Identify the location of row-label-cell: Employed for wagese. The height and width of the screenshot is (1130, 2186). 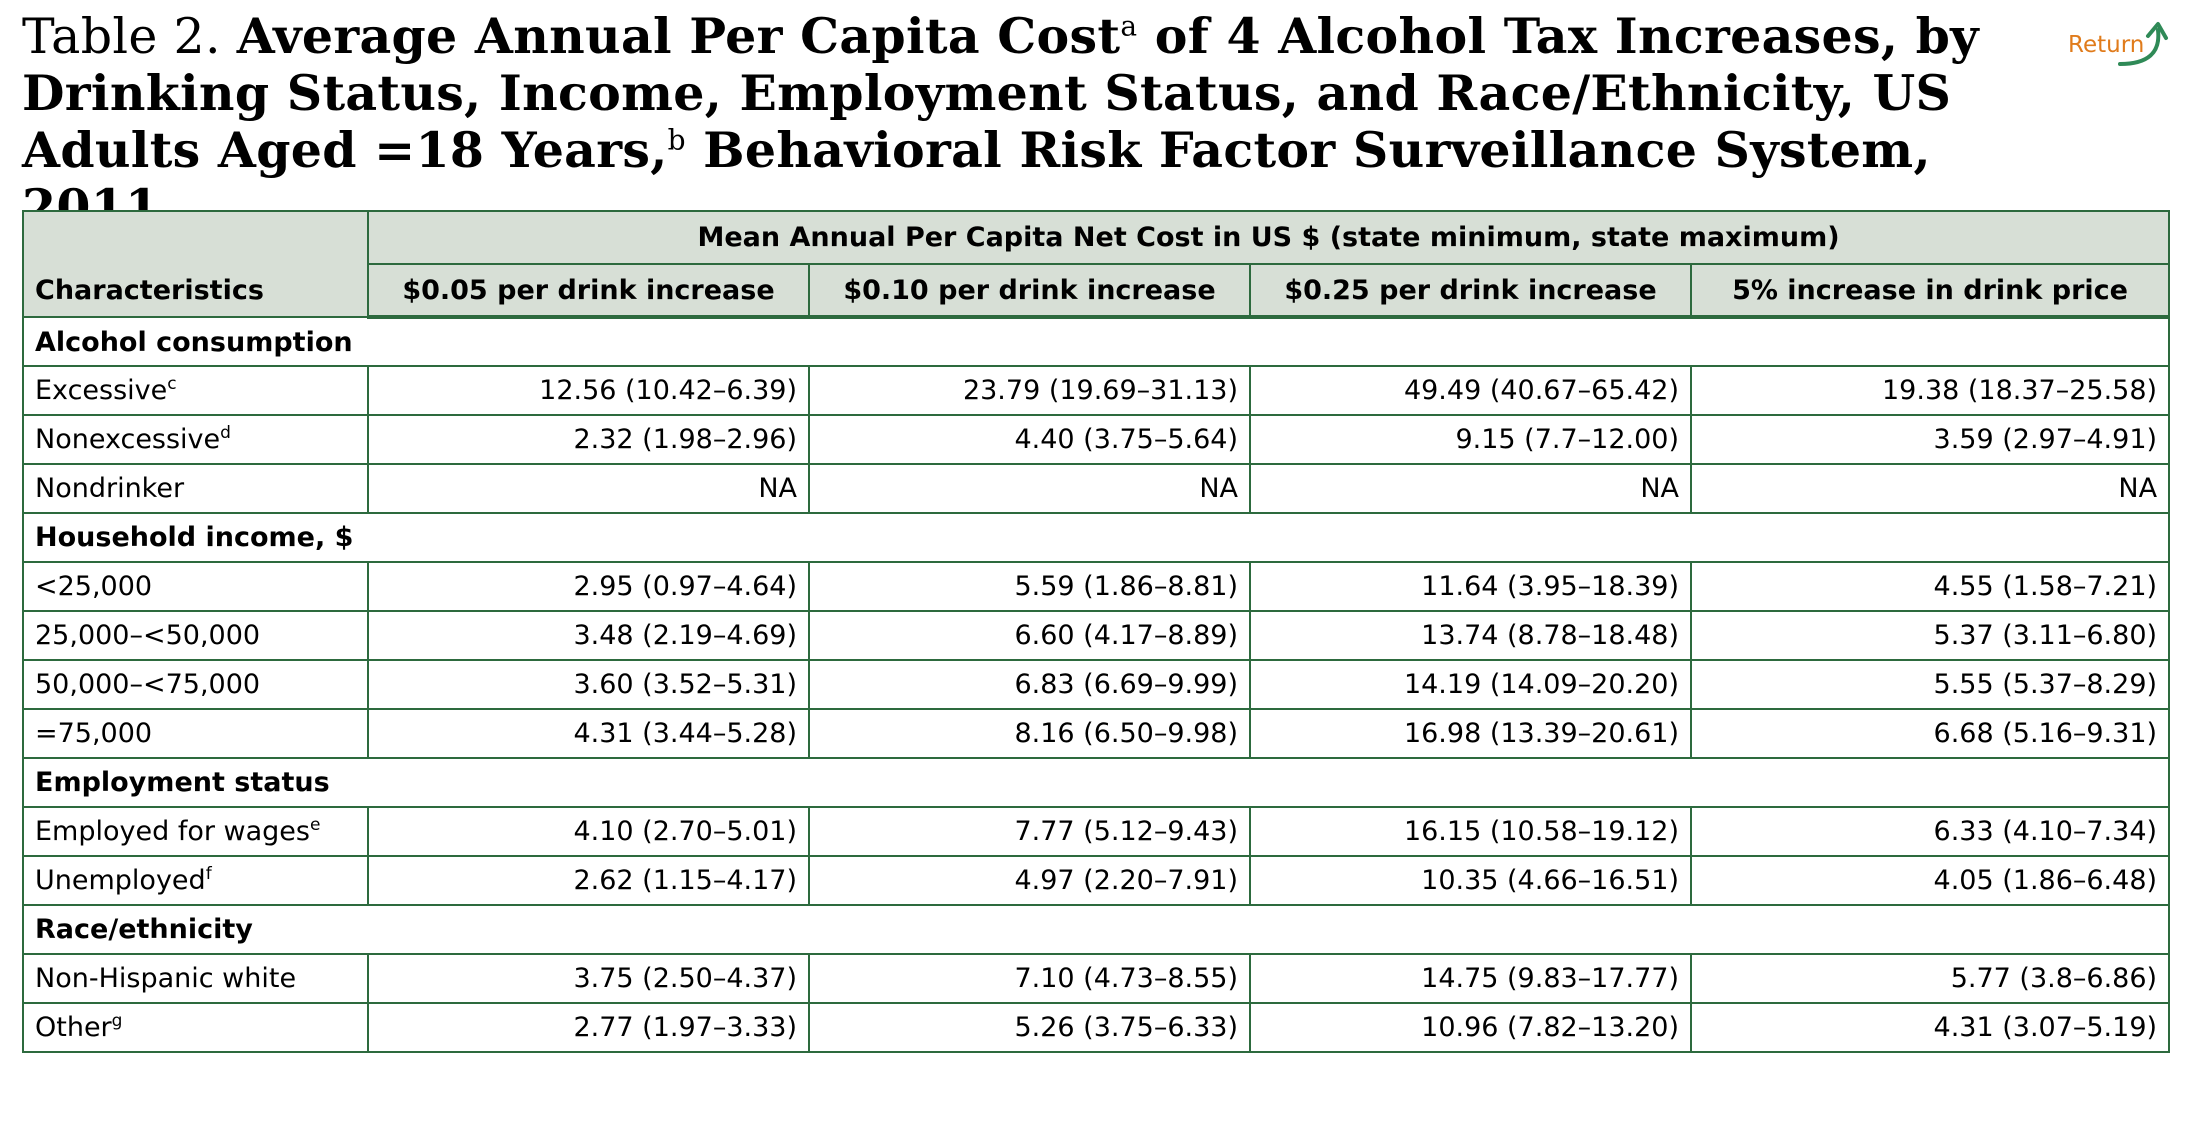
(195, 831).